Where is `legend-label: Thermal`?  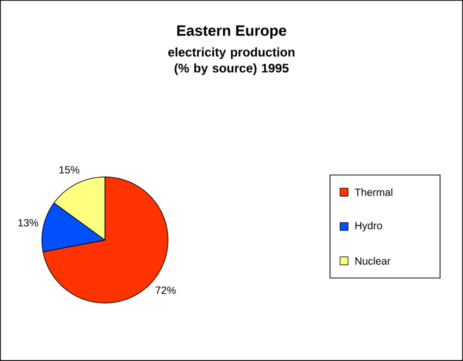
legend-label: Thermal is located at coordinates (373, 192).